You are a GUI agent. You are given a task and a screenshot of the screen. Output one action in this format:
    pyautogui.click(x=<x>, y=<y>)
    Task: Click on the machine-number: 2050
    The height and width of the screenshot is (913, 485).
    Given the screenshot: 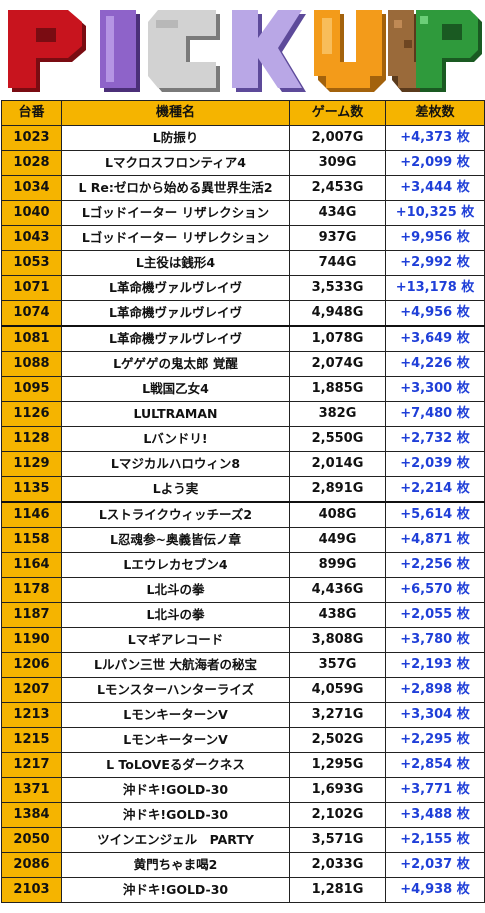 What is the action you would take?
    pyautogui.click(x=31, y=840)
    